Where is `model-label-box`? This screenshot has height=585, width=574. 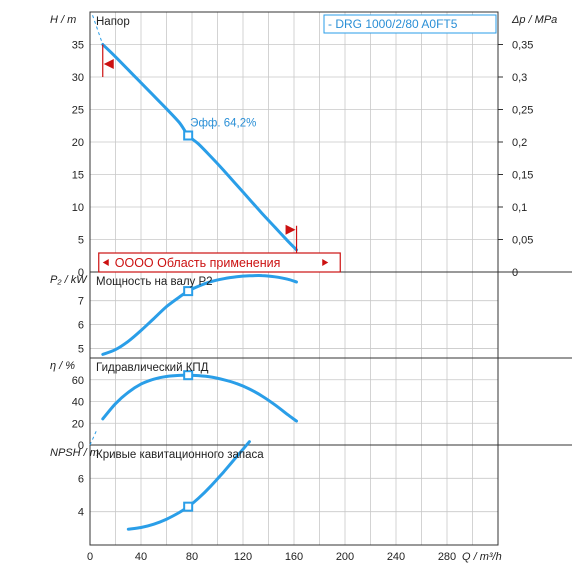
model-label-box is located at coordinates (410, 24).